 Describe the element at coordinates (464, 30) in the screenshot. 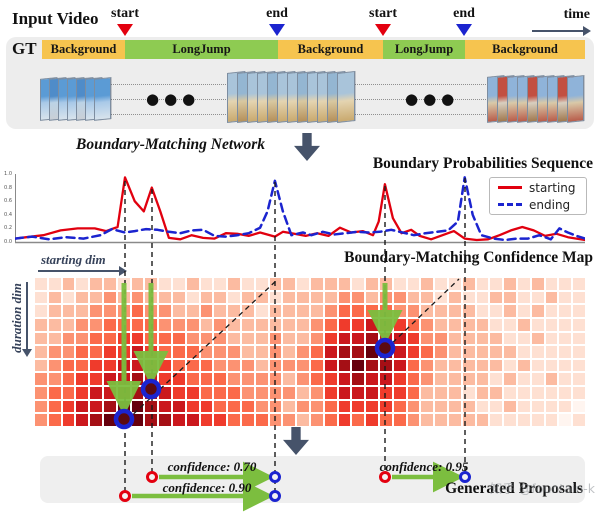

I see `end-triangle-icon` at that location.